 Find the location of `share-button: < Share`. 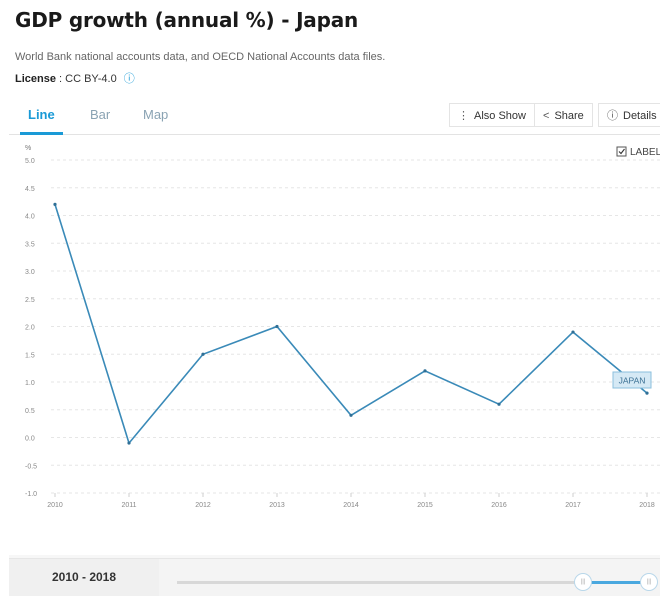

share-button: < Share is located at coordinates (563, 115).